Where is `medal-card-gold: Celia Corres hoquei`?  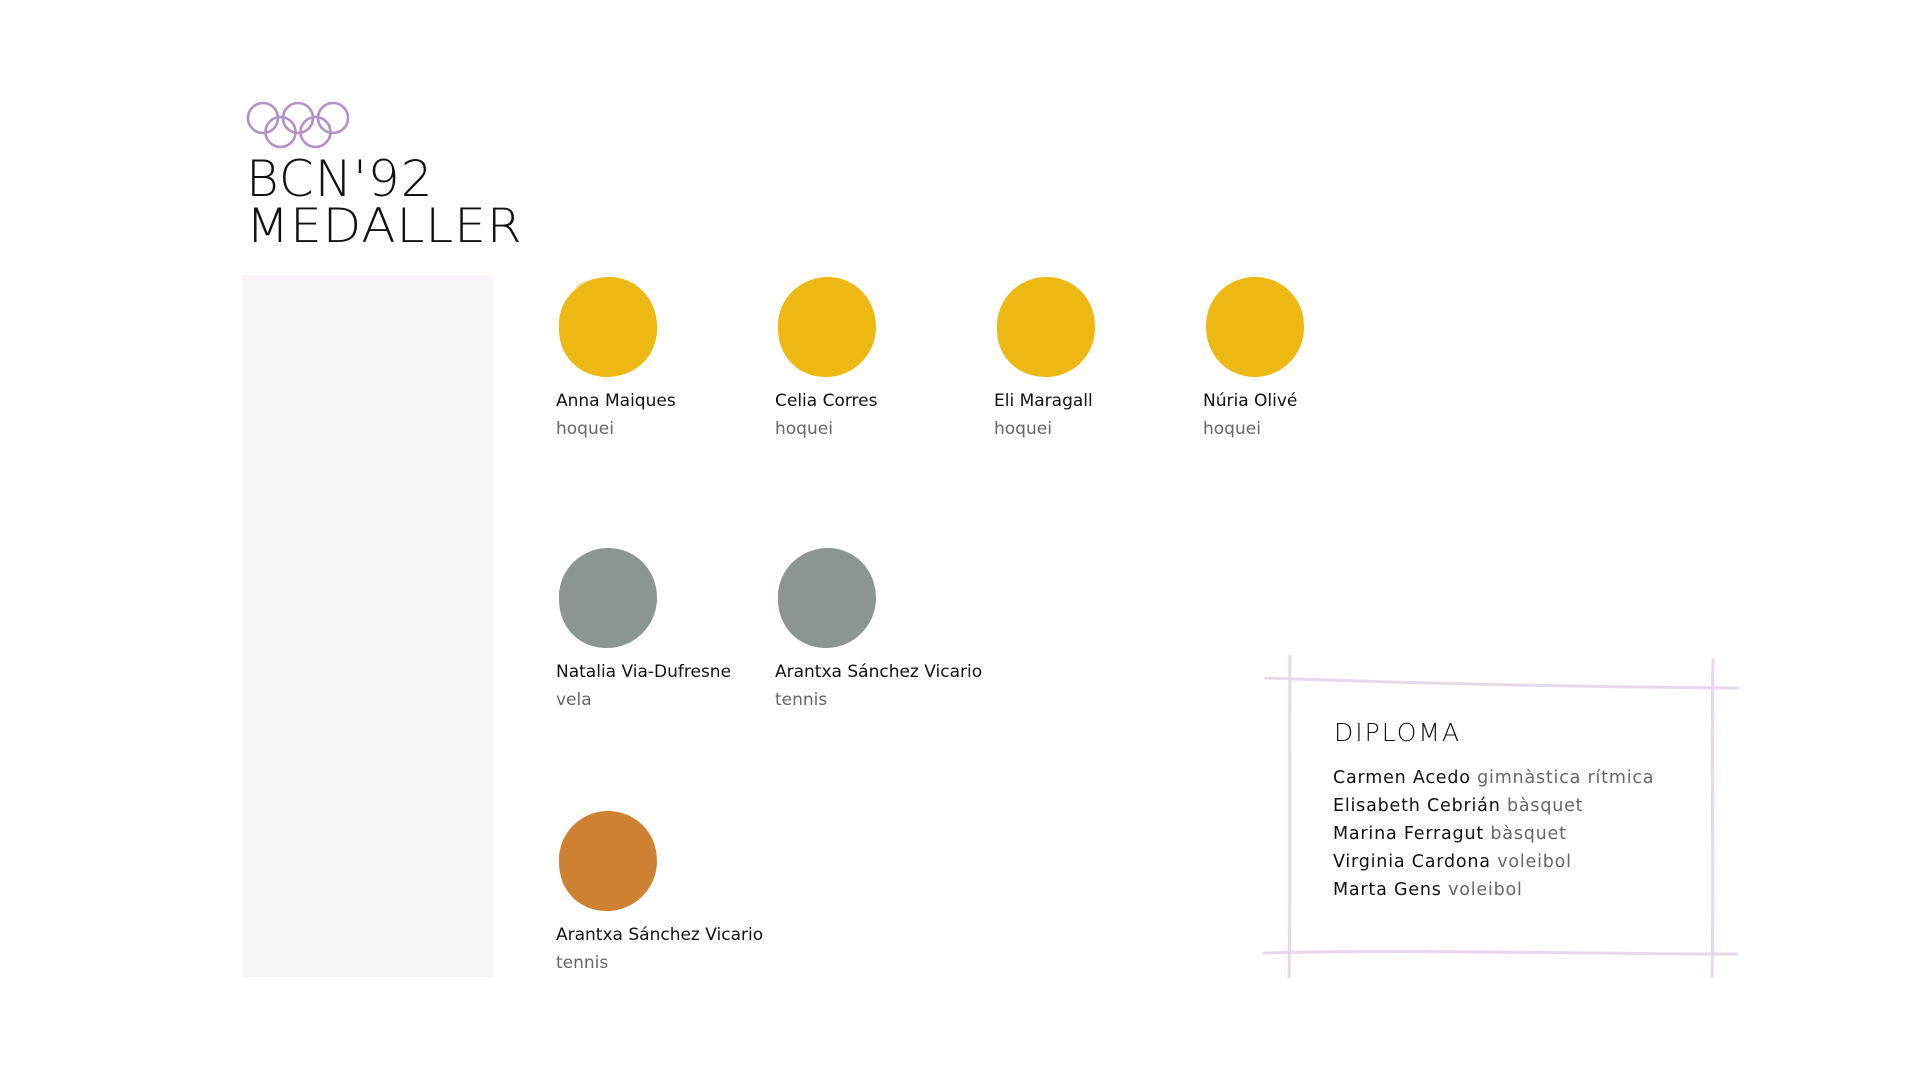 medal-card-gold: Celia Corres hoquei is located at coordinates (885, 357).